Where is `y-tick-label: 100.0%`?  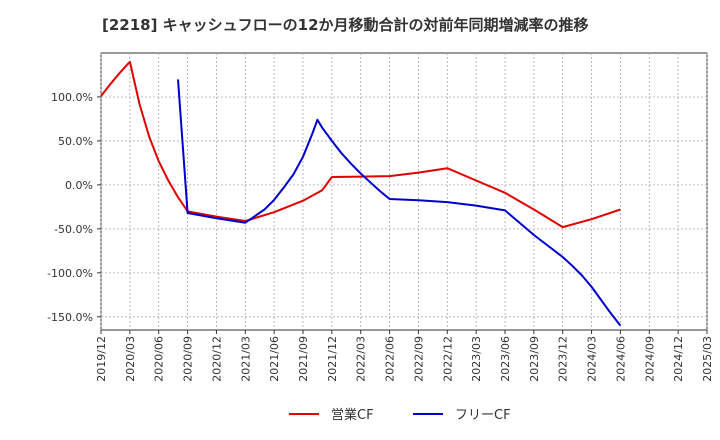
y-tick-label: 100.0% is located at coordinates (72, 97).